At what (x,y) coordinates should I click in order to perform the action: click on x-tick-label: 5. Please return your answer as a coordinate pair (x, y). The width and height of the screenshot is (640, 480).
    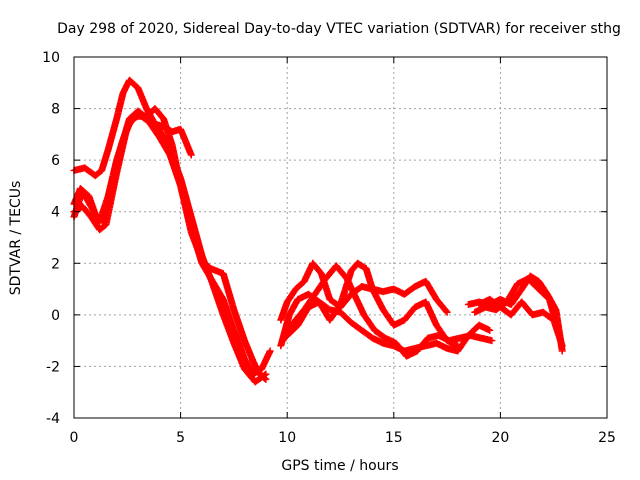
    Looking at the image, I should click on (180, 438).